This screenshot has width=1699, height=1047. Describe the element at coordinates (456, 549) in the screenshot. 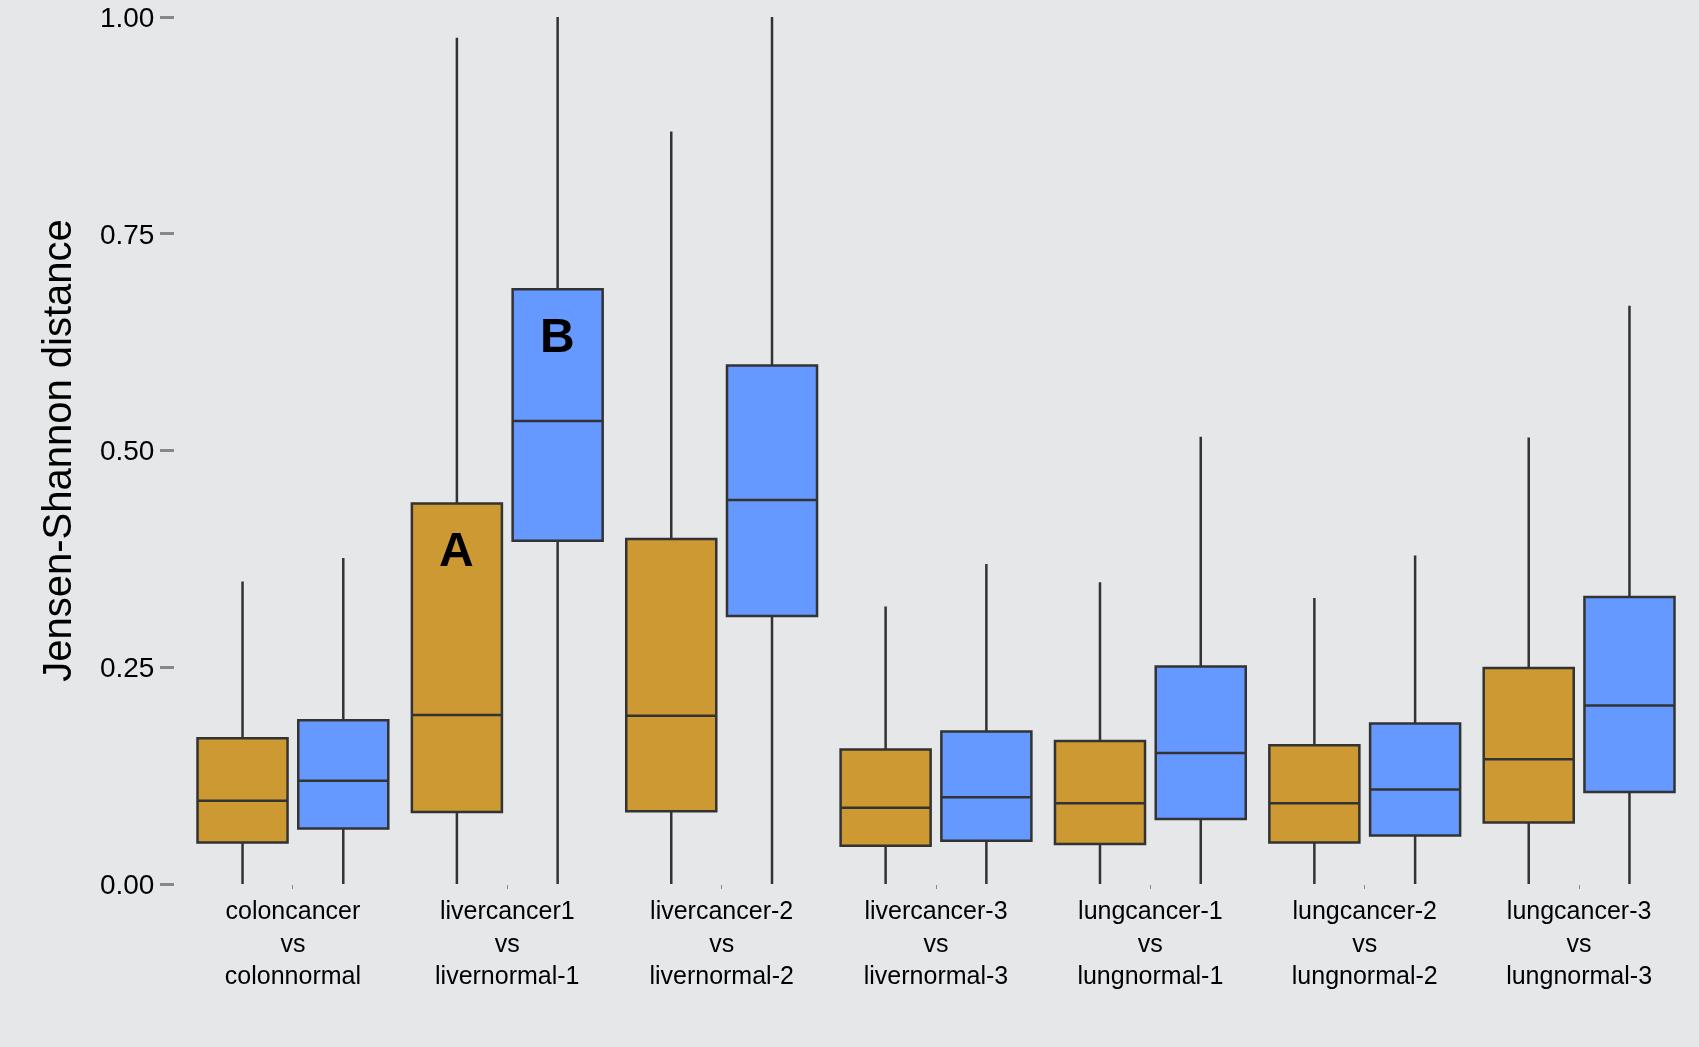

I see `annotation: A` at that location.